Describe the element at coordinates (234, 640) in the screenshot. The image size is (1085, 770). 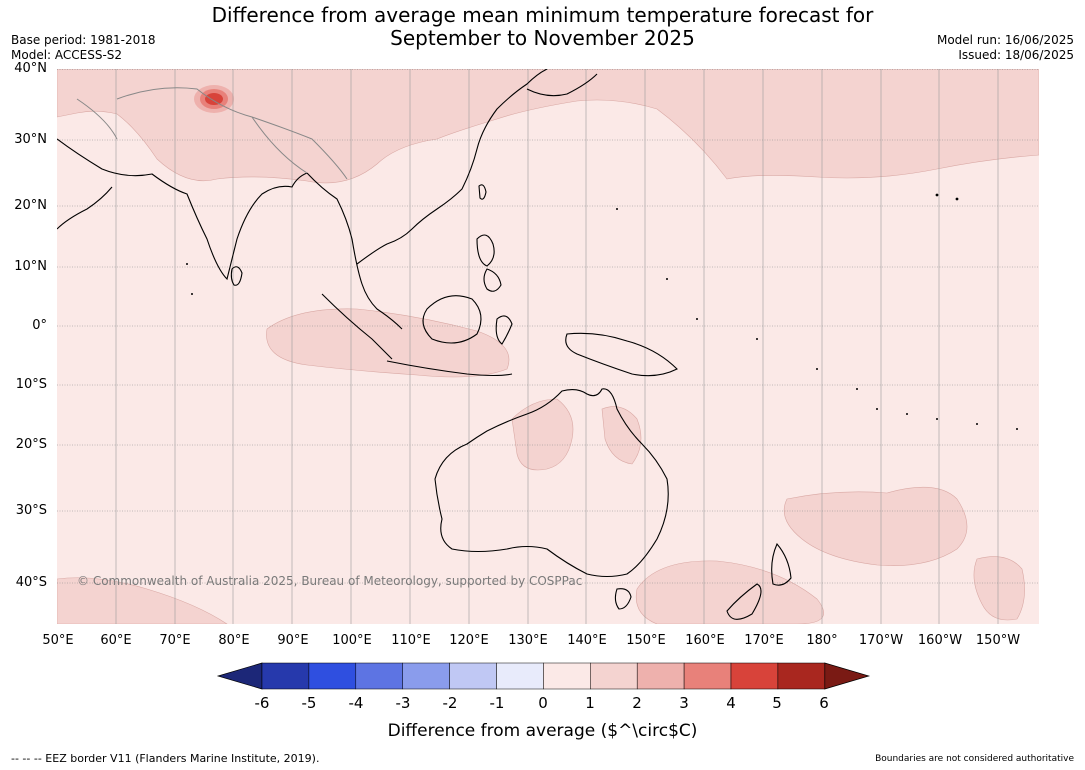
I see `lon-label: 80°E` at that location.